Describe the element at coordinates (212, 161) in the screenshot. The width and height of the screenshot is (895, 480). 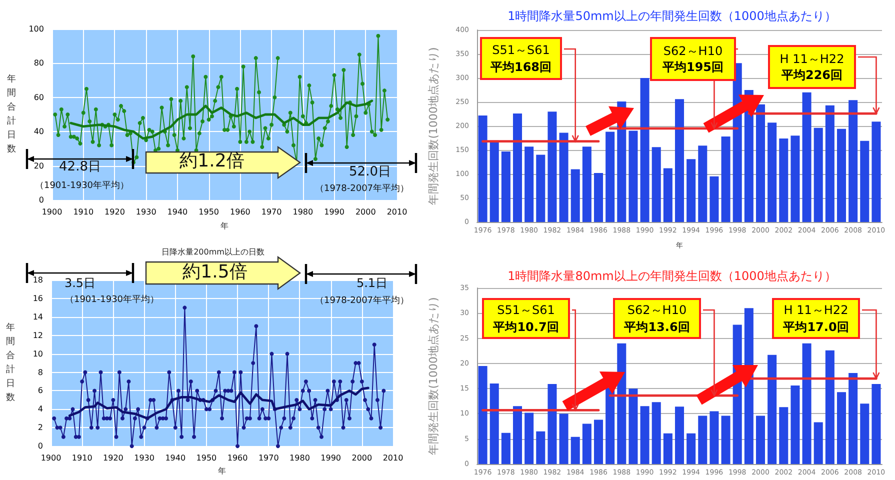
I see `annotation: 約1.2倍` at that location.